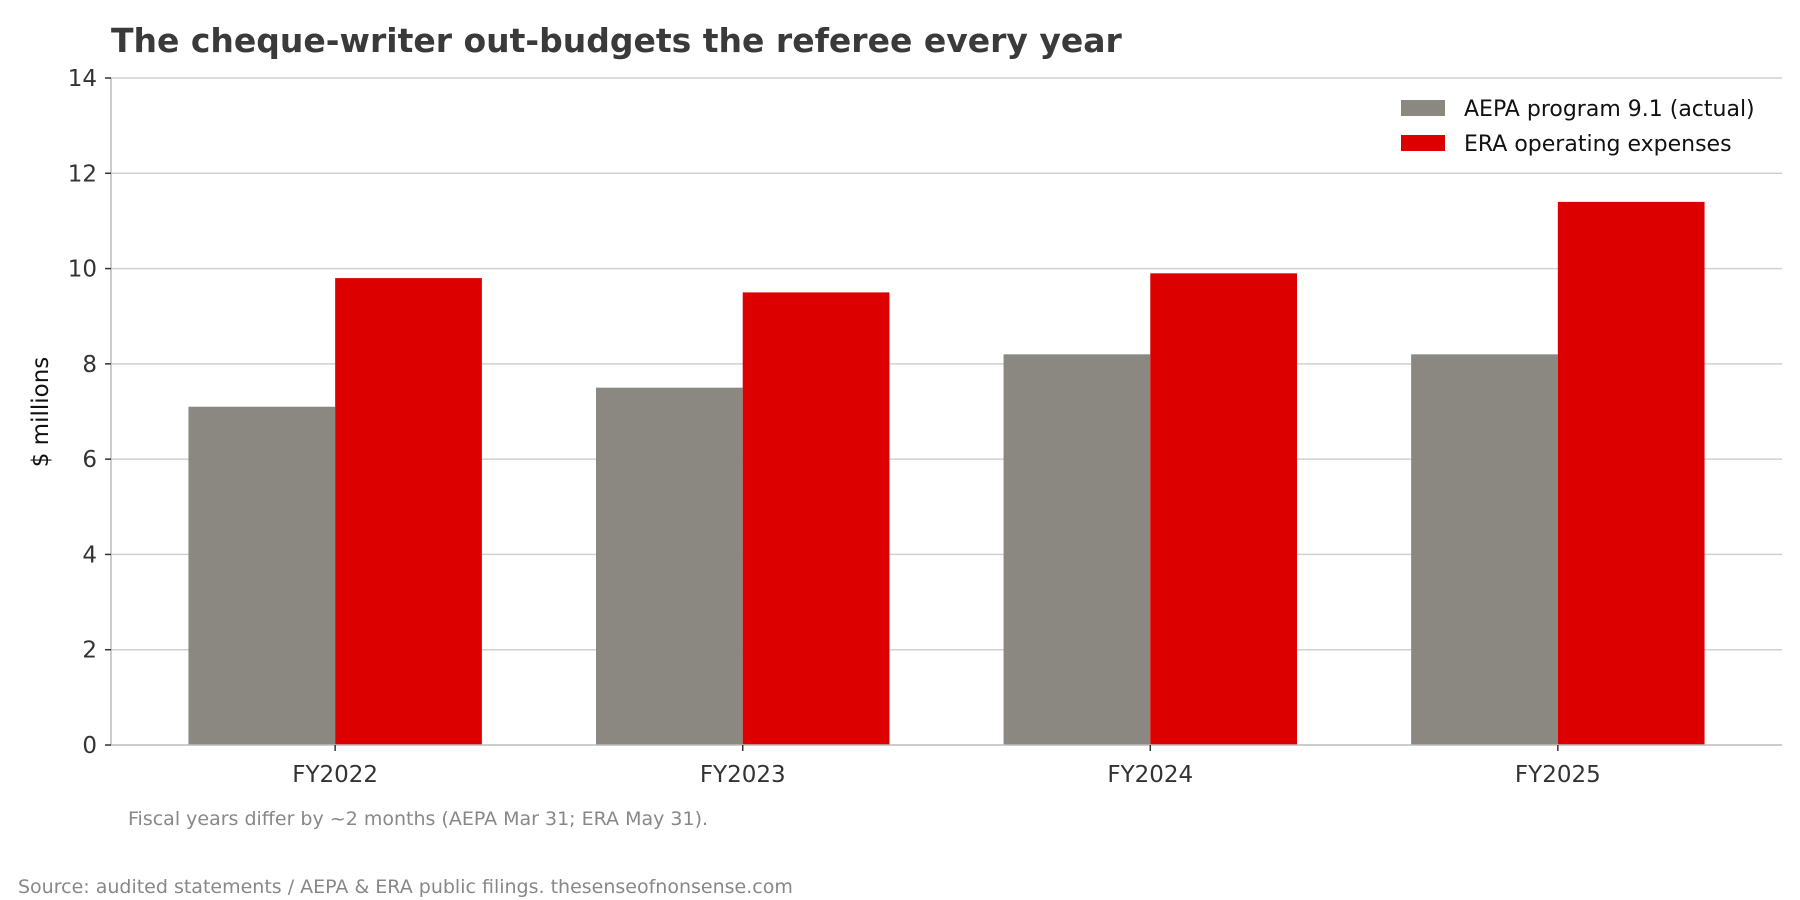  What do you see at coordinates (335, 775) in the screenshot?
I see `x-tick-label: FY2022` at bounding box center [335, 775].